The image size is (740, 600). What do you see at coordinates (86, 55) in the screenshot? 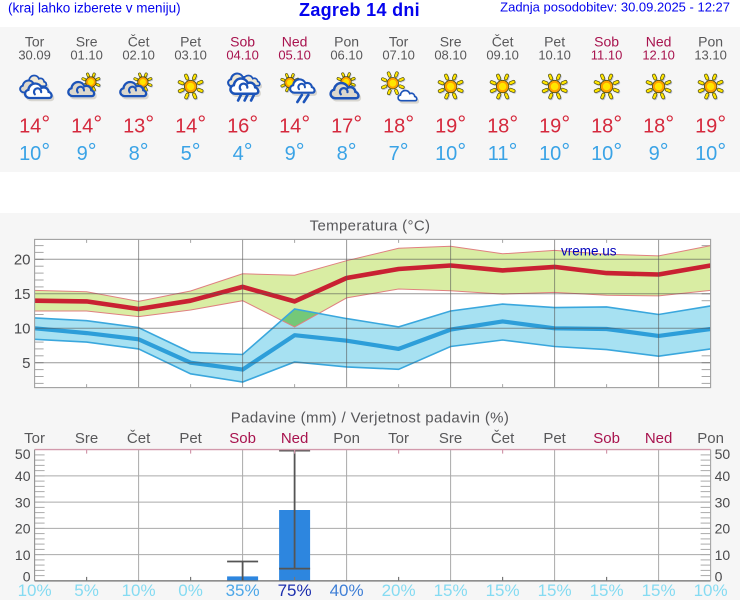
I see `svg-text: 01.10` at bounding box center [86, 55].